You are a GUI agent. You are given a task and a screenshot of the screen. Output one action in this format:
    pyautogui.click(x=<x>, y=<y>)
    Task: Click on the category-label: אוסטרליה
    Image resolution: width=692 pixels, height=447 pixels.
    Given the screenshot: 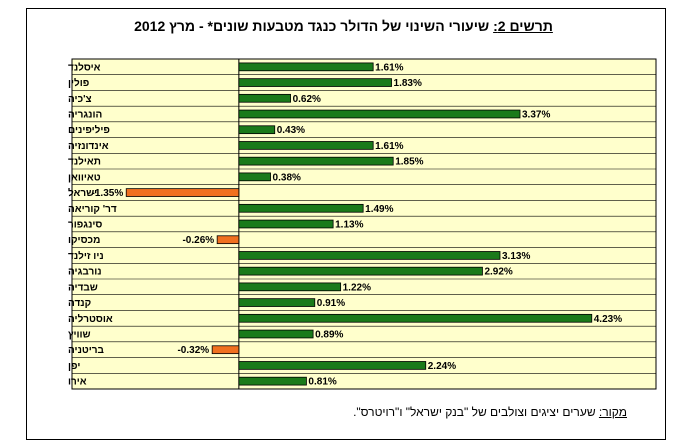 What is the action you would take?
    pyautogui.click(x=90, y=319)
    